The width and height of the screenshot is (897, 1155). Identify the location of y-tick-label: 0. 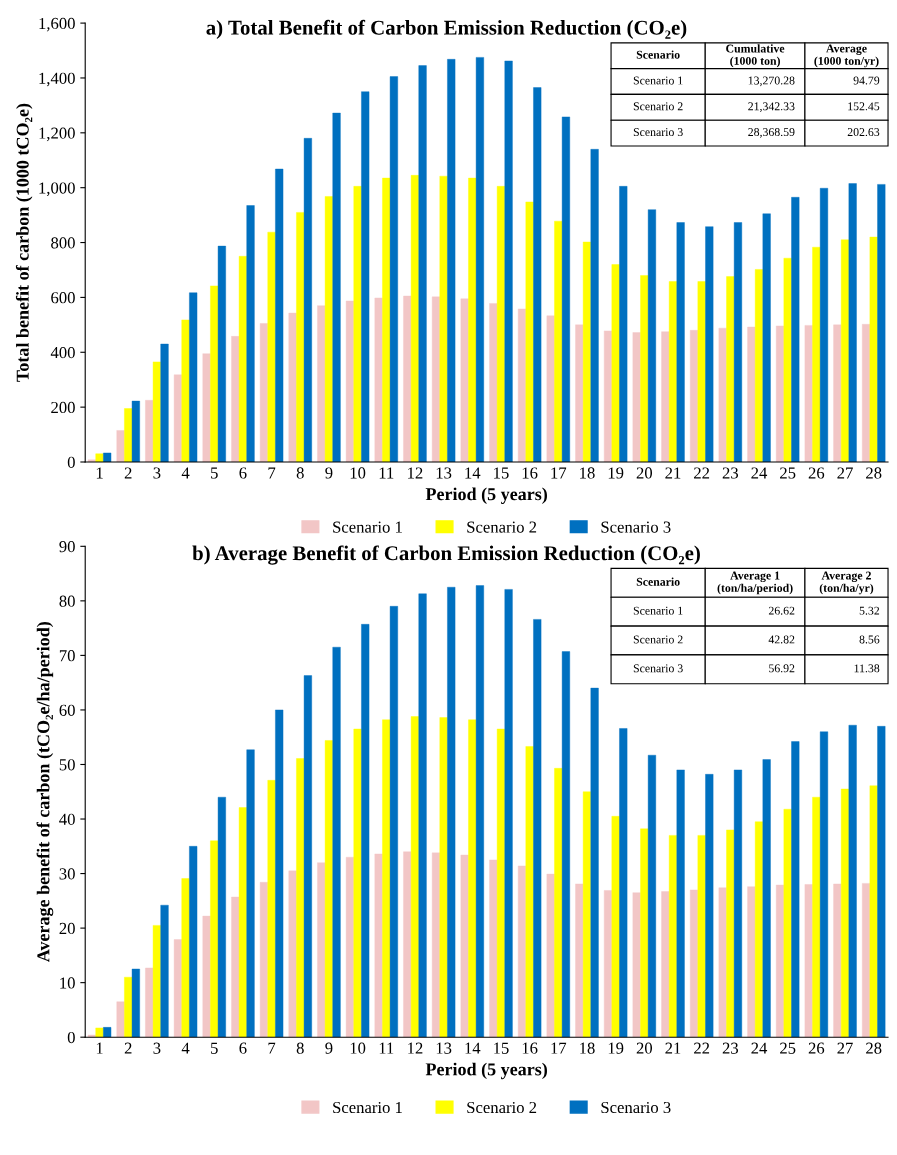
(71, 1037).